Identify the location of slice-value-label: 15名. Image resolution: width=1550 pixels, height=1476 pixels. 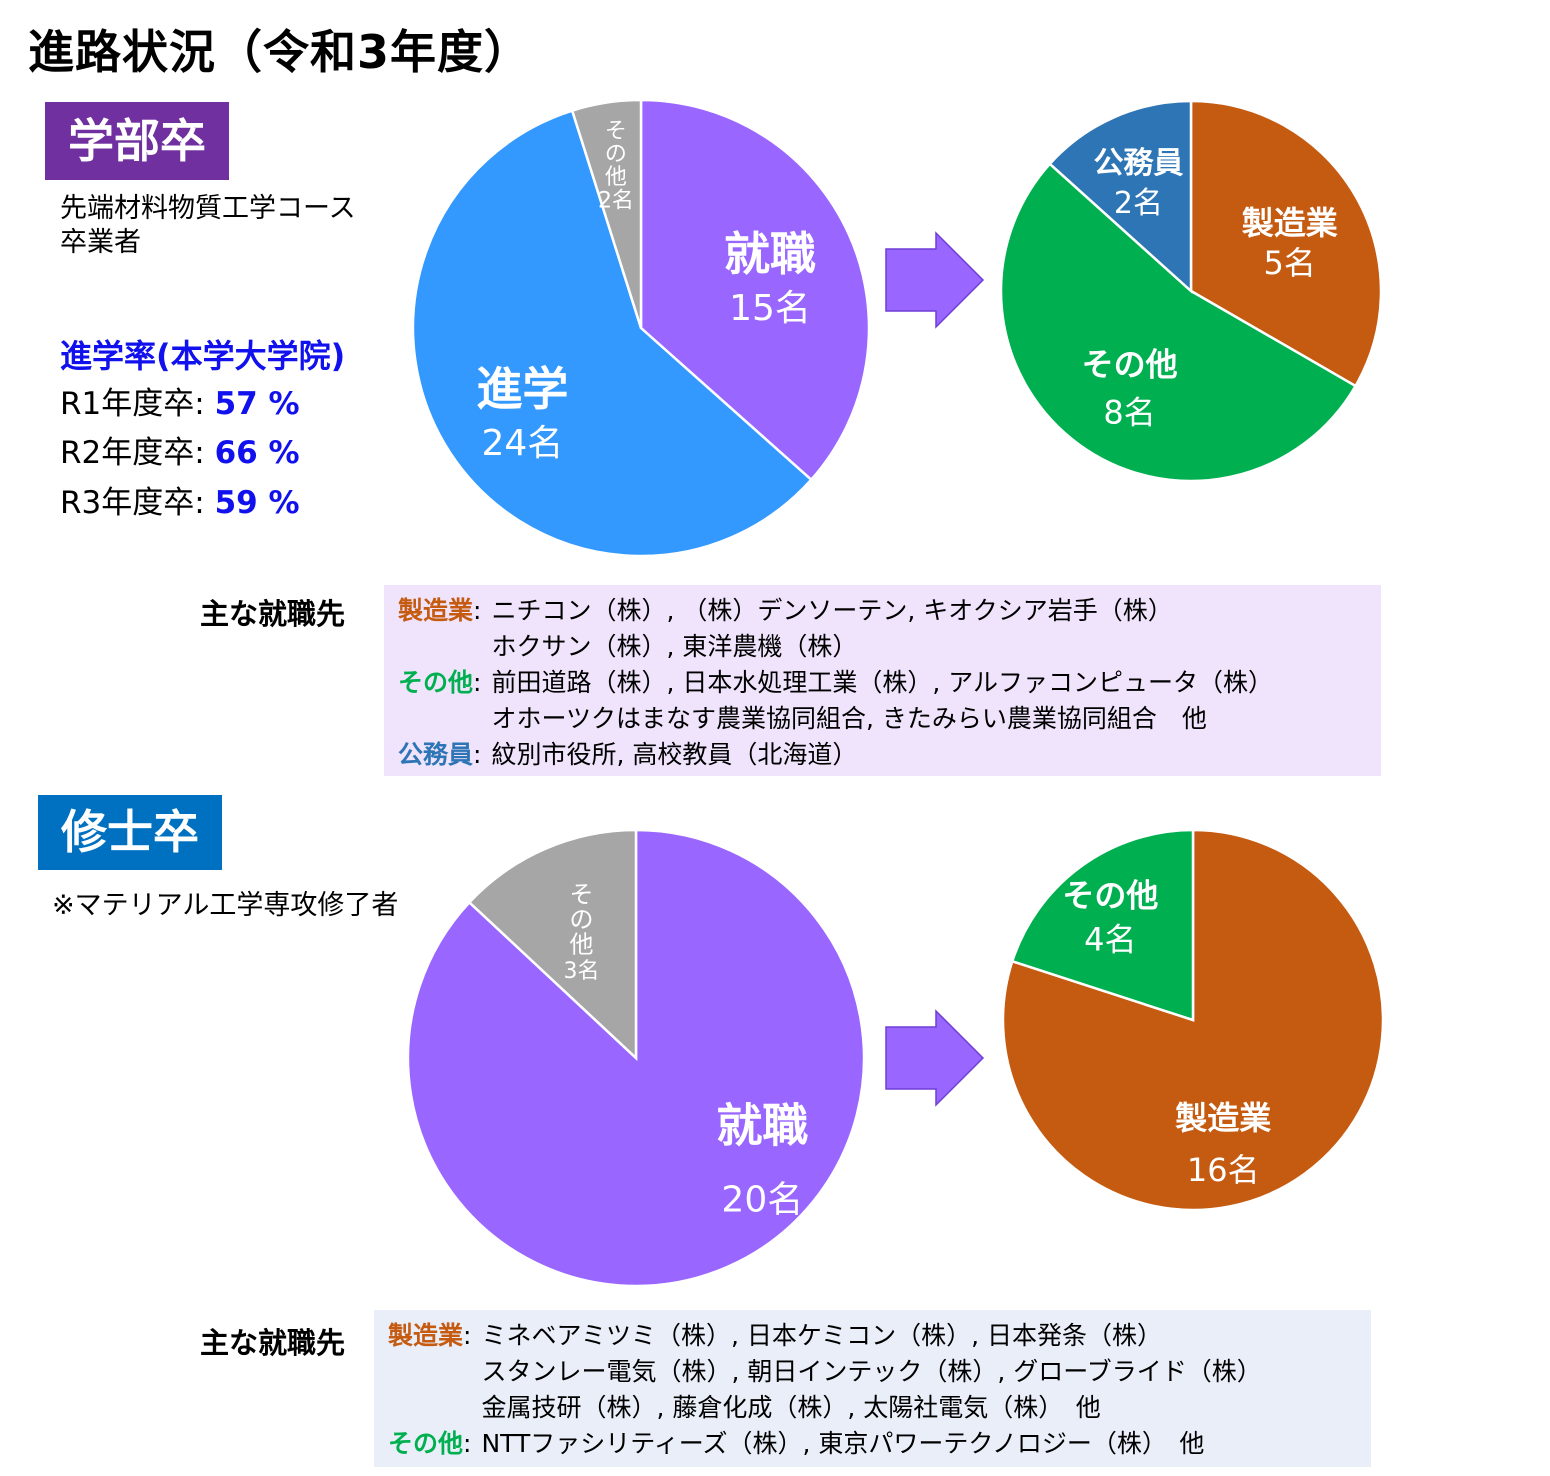
(770, 308).